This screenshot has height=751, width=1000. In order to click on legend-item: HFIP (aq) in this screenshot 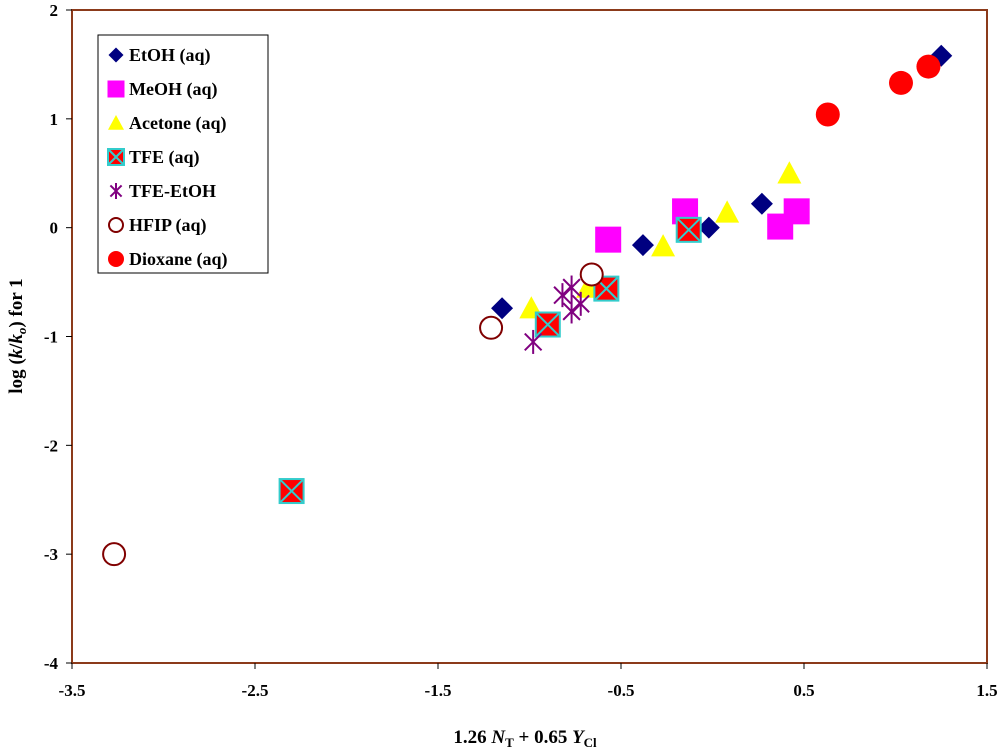, I will do `click(157, 225)`.